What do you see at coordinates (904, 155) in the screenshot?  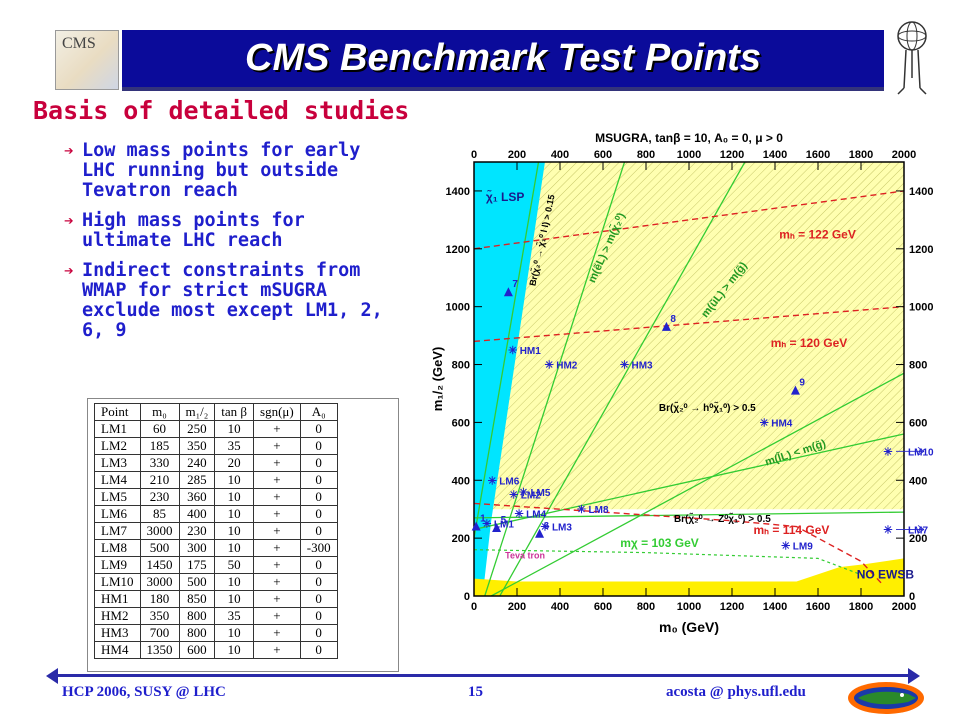 I see `x-tick-label-top: 2000` at bounding box center [904, 155].